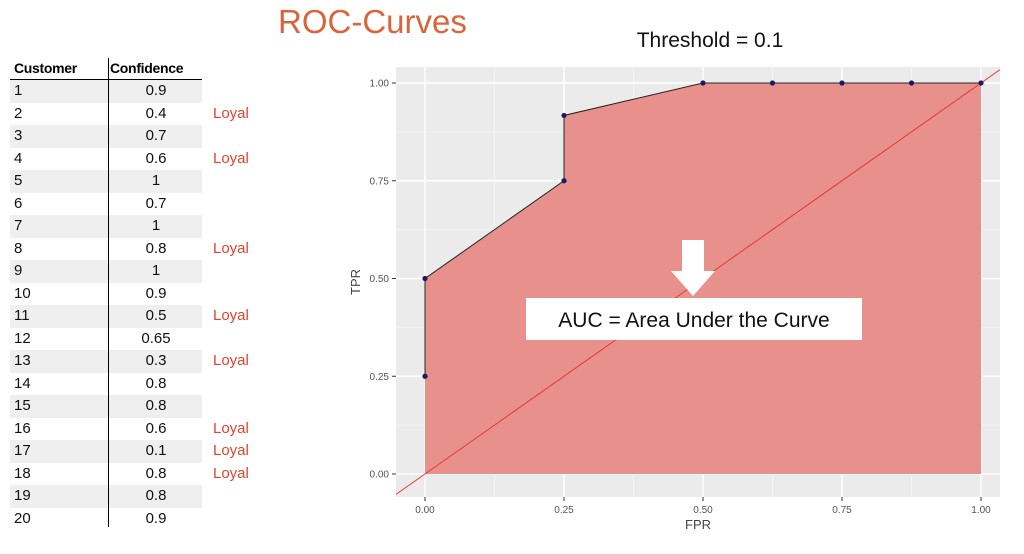  What do you see at coordinates (106, 249) in the screenshot?
I see `table-row: 8 0.8` at bounding box center [106, 249].